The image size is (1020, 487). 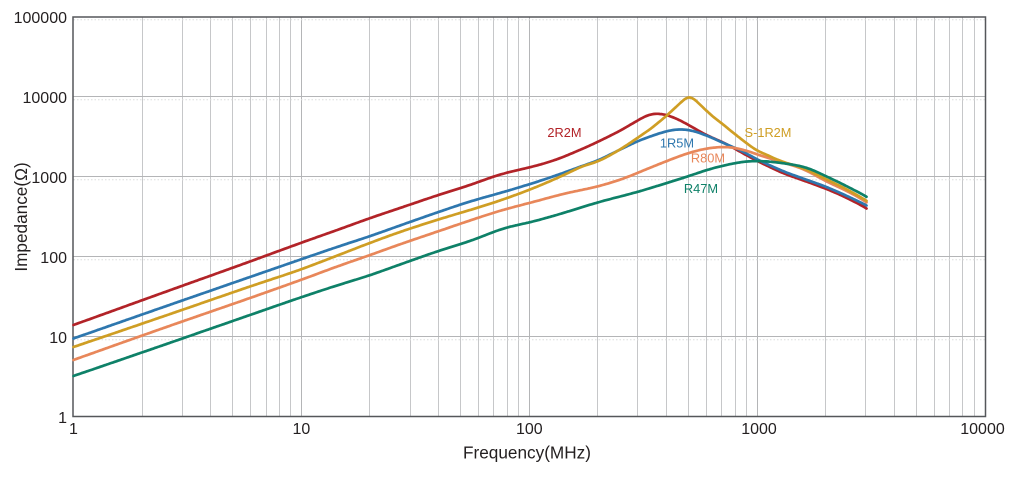 I want to click on svg-text: S-1R2M, so click(x=768, y=132).